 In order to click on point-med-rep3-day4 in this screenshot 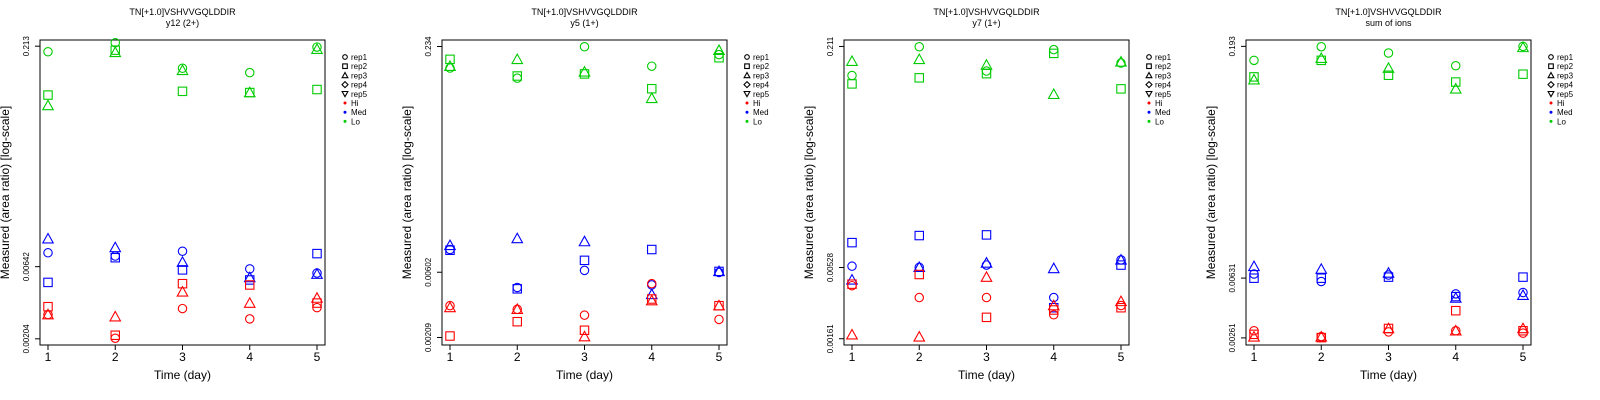, I will do `click(249, 277)`.